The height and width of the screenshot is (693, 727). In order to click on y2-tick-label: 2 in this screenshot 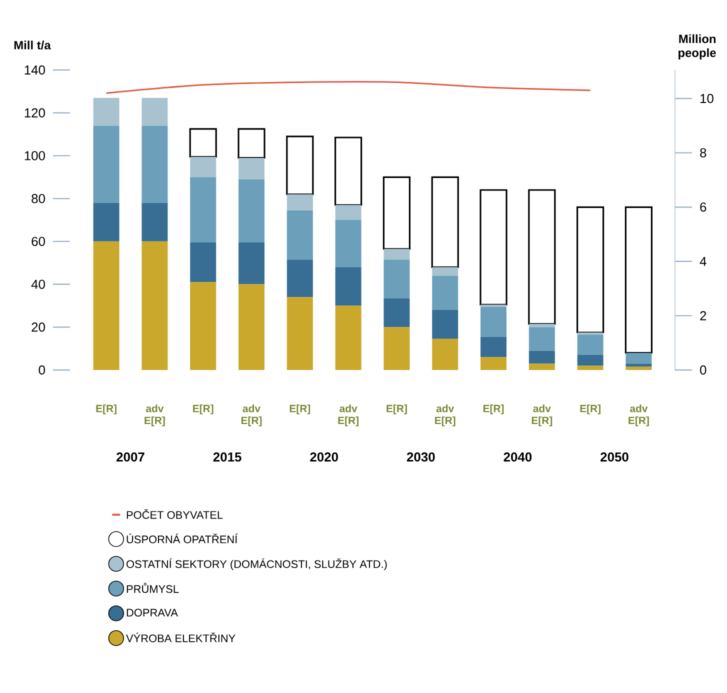, I will do `click(703, 315)`.